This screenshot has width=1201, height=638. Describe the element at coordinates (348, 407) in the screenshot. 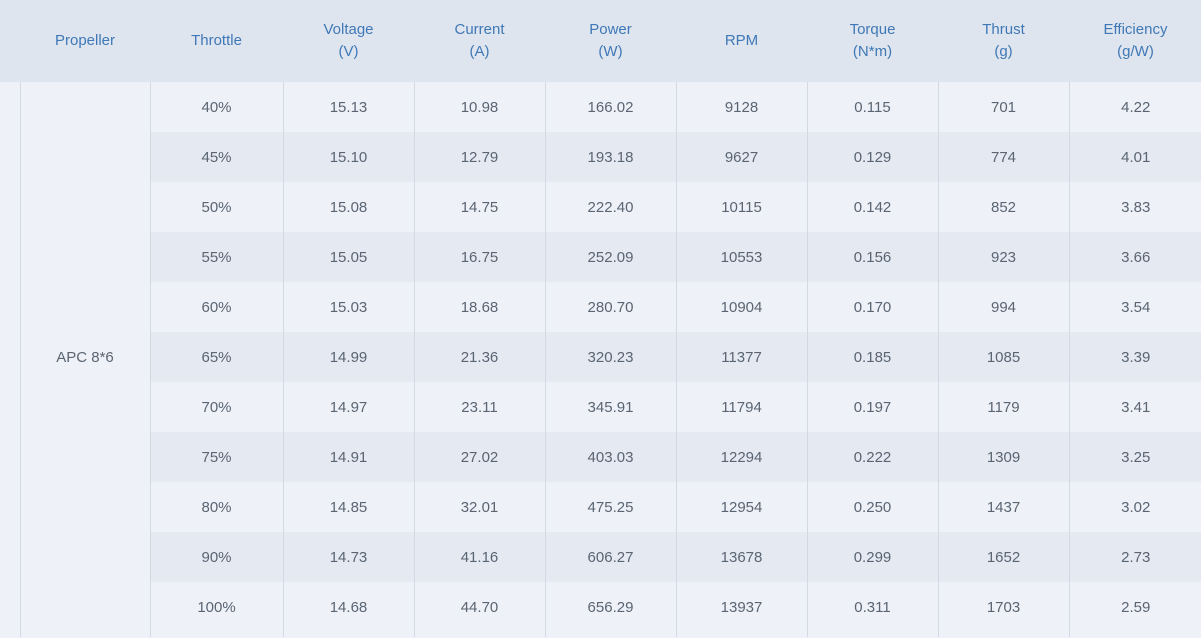

I see `voltage-cell: 14.97` at that location.